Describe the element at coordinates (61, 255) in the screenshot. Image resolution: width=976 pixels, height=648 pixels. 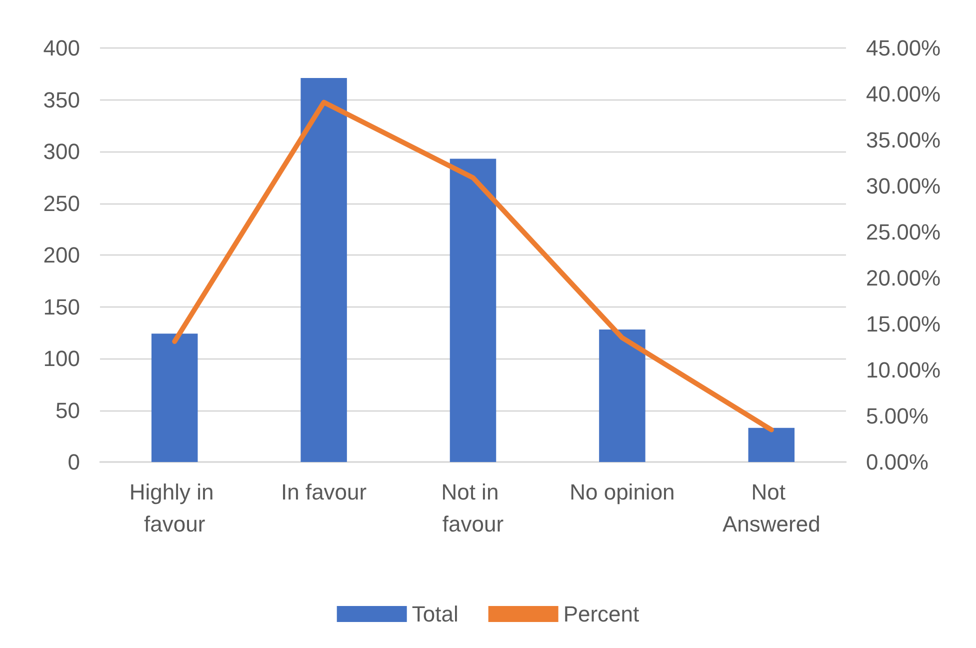
I see `y-tick-label: 200` at that location.